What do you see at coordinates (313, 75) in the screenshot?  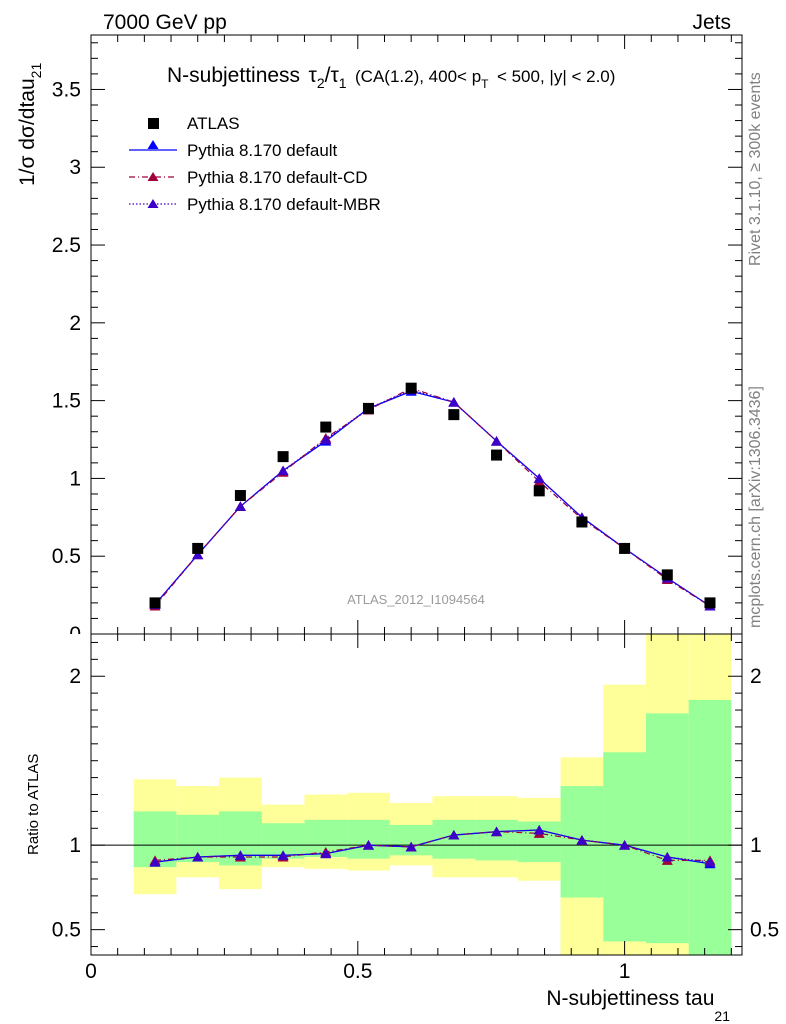 I see `title-tau-a: τ` at bounding box center [313, 75].